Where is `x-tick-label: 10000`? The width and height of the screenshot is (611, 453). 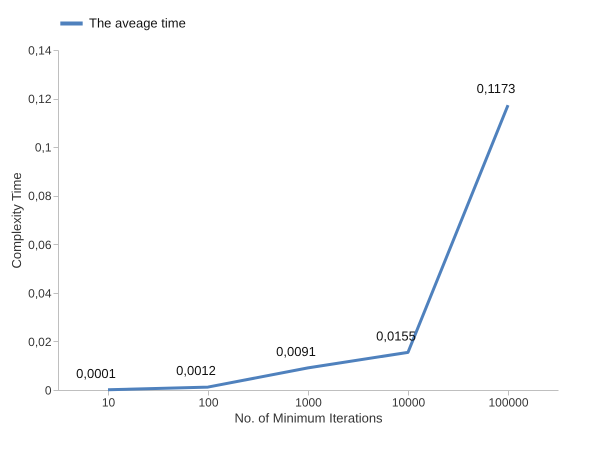
x-tick-label: 10000 is located at coordinates (409, 403).